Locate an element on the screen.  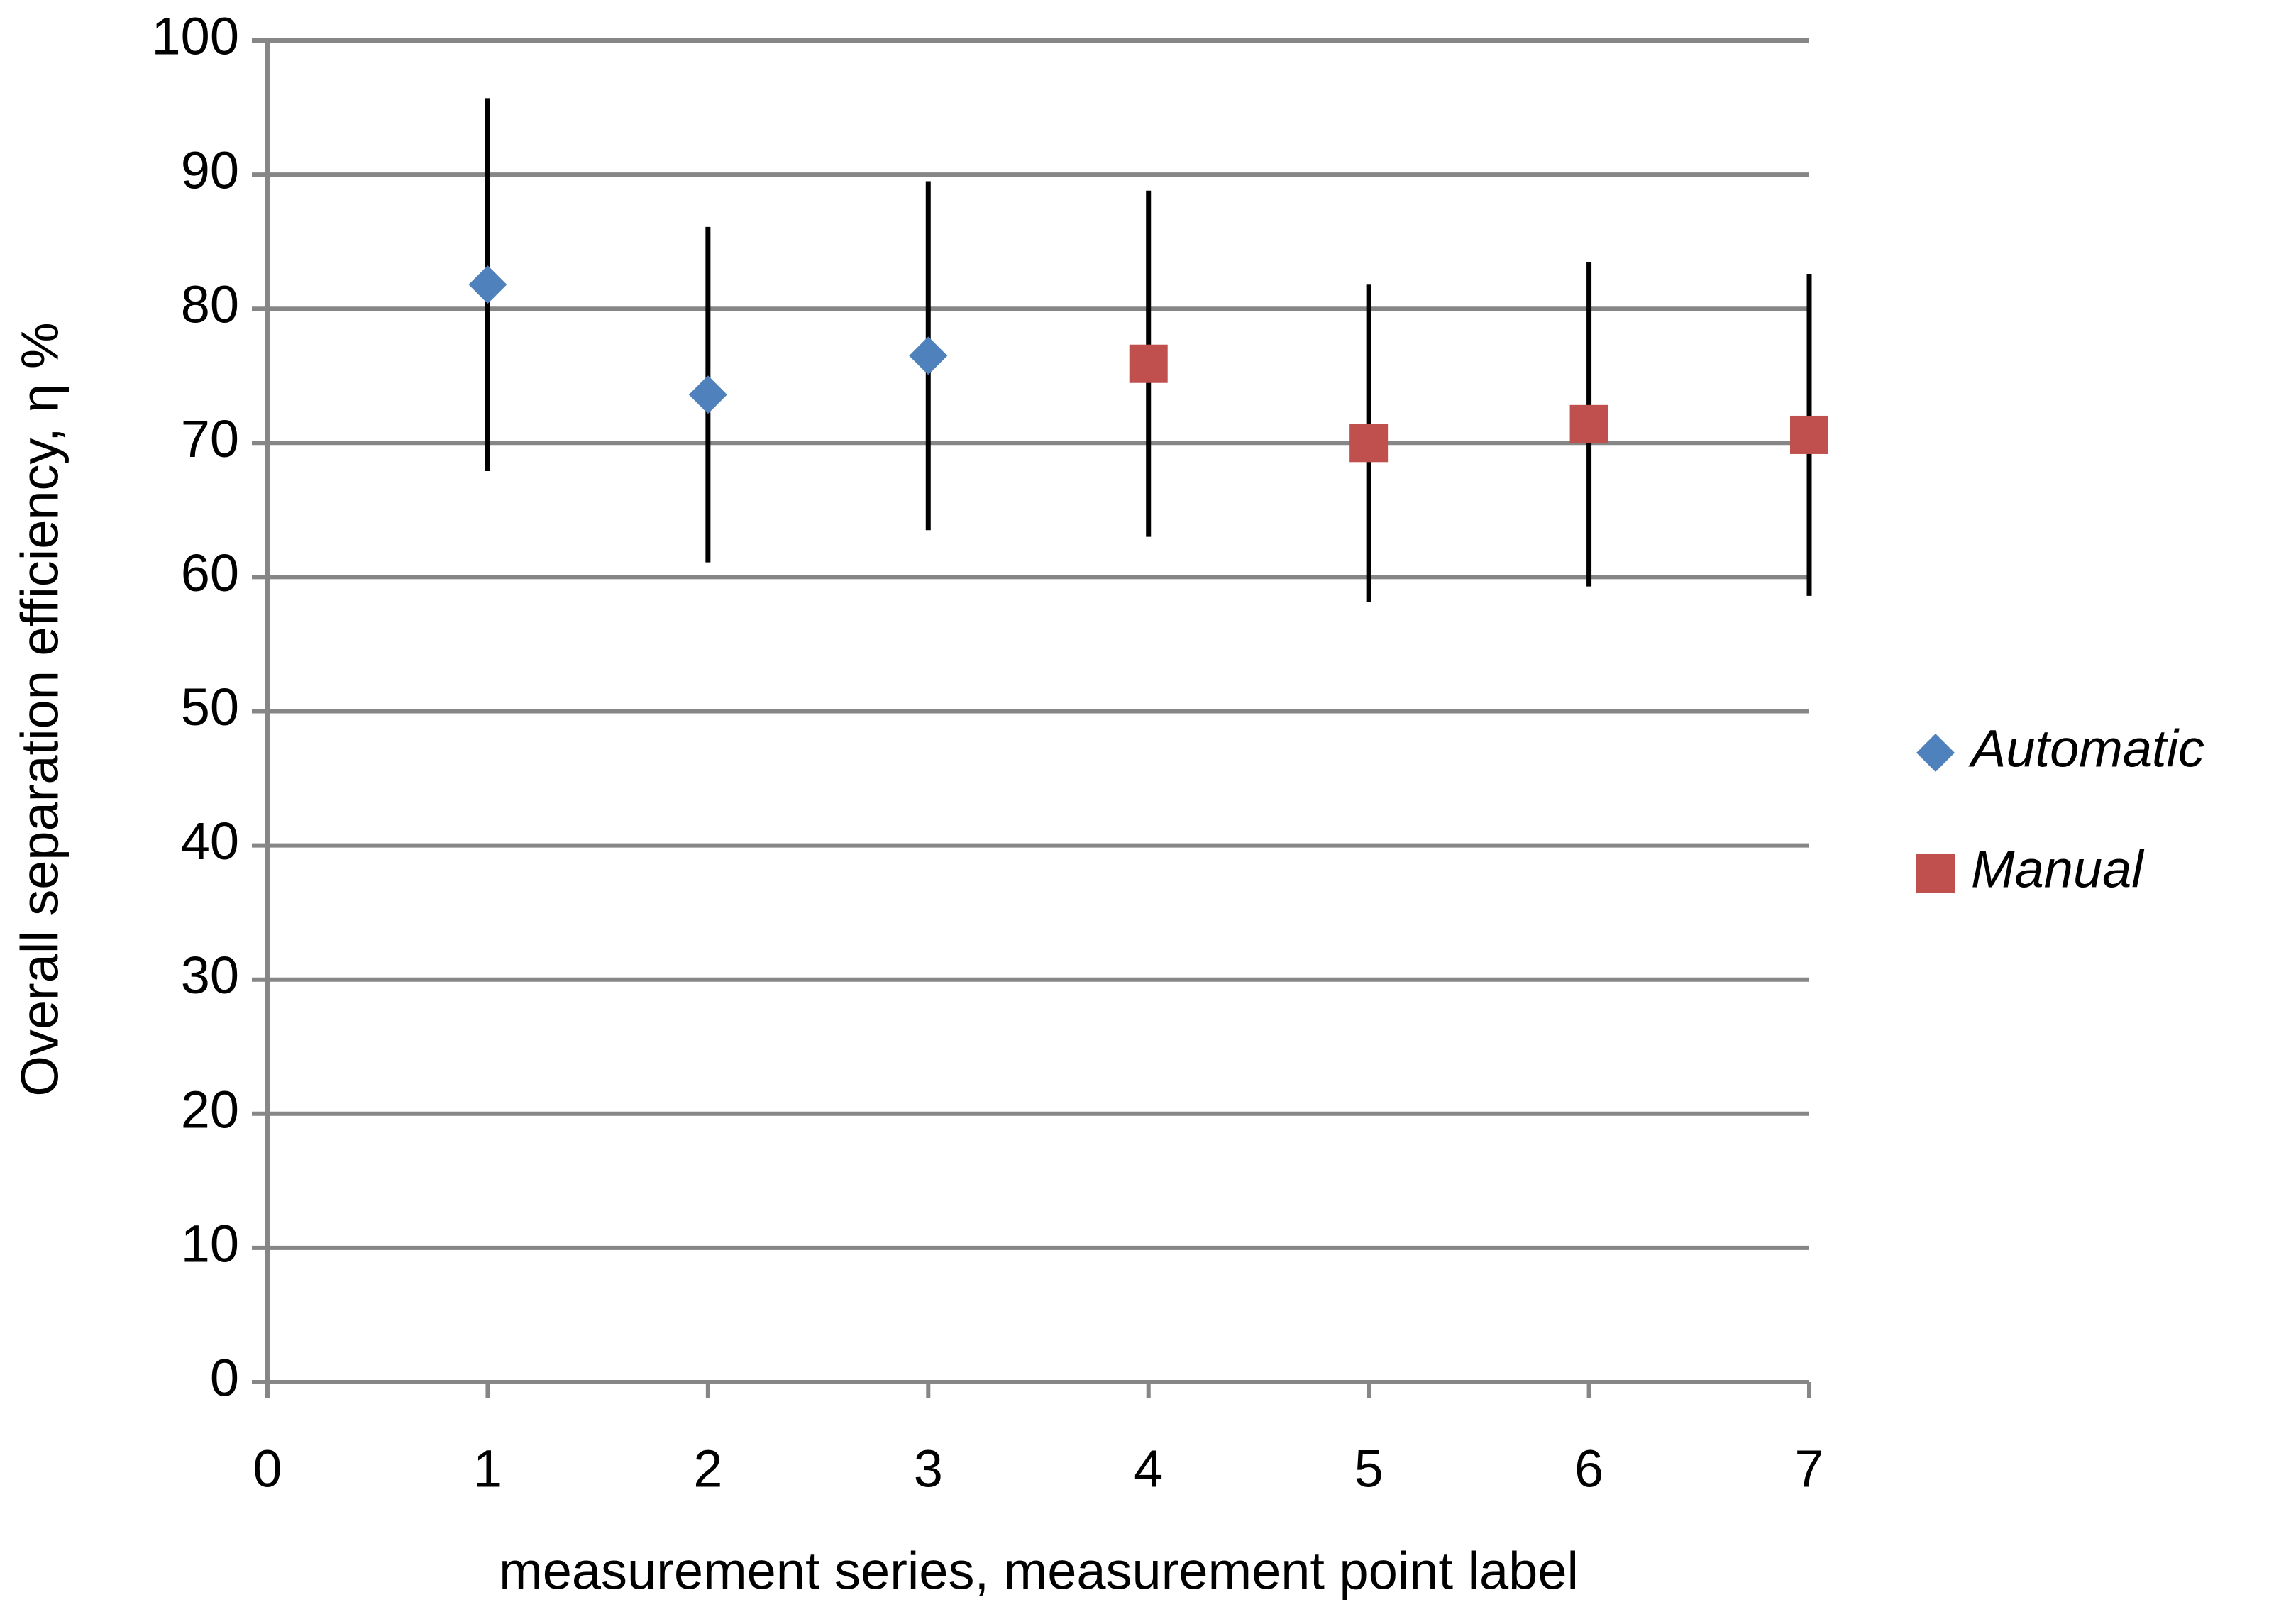
x-tick-label: 6 is located at coordinates (1588, 1469).